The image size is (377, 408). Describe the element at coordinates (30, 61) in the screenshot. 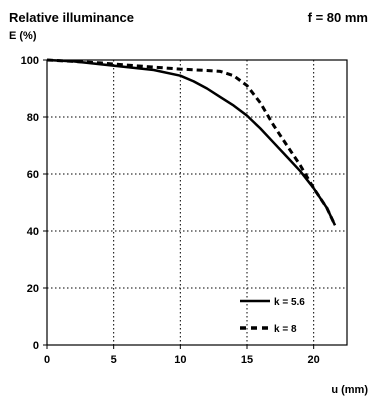

I see `y-tick-label-100: 100` at that location.